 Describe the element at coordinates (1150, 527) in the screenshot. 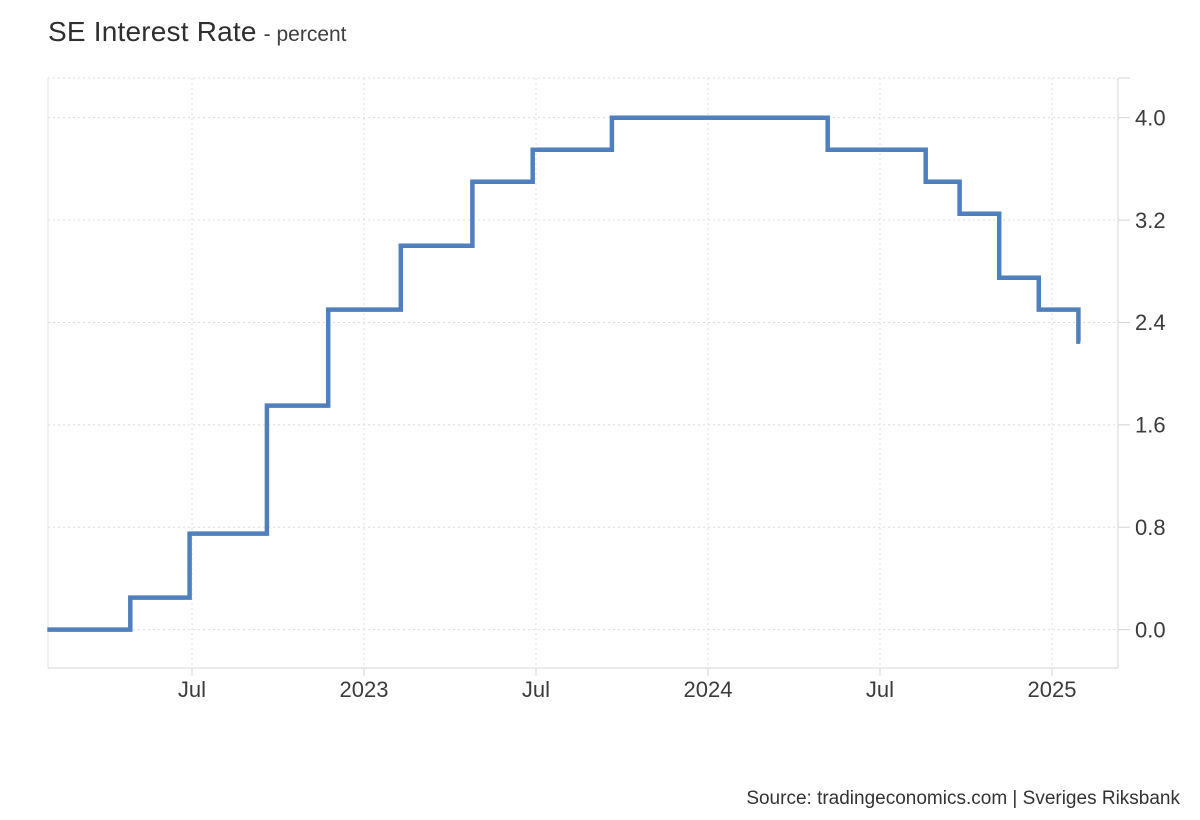

I see `y-tick-label: 0.8` at that location.